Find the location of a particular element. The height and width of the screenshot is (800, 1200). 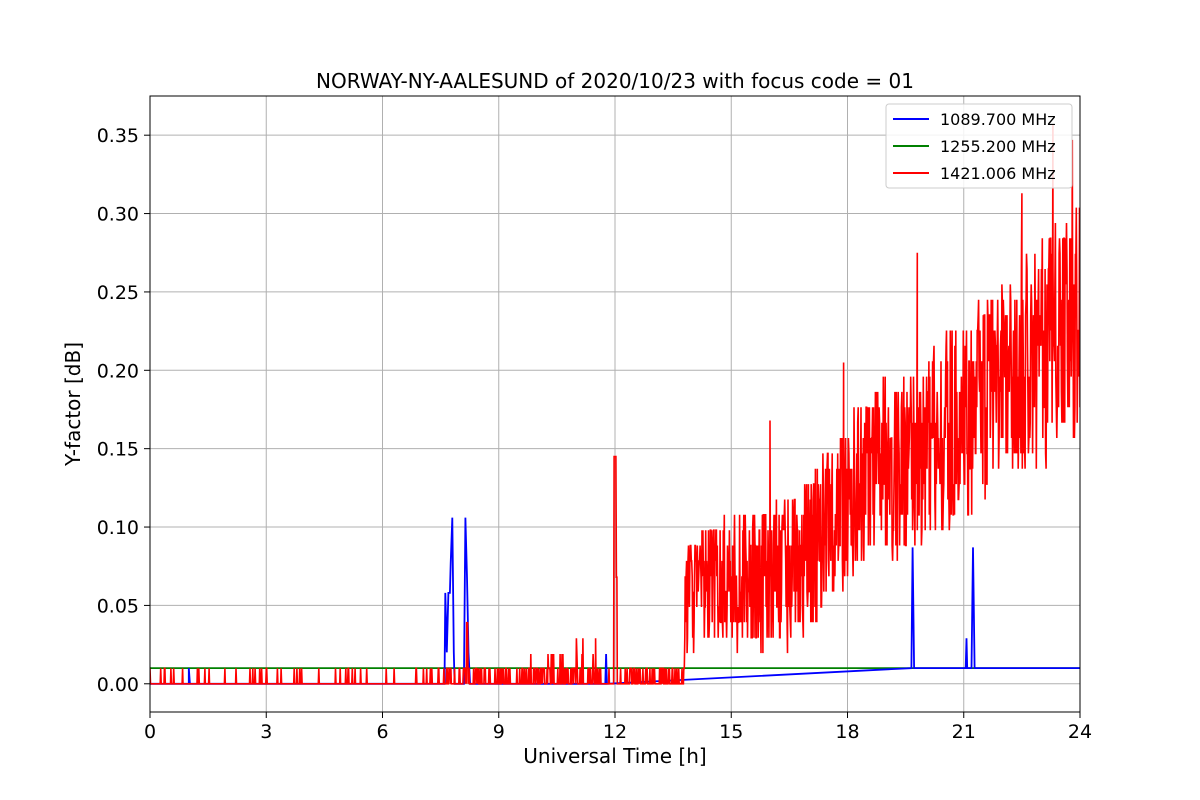

y-tick-label: 0.20 is located at coordinates (118, 371).